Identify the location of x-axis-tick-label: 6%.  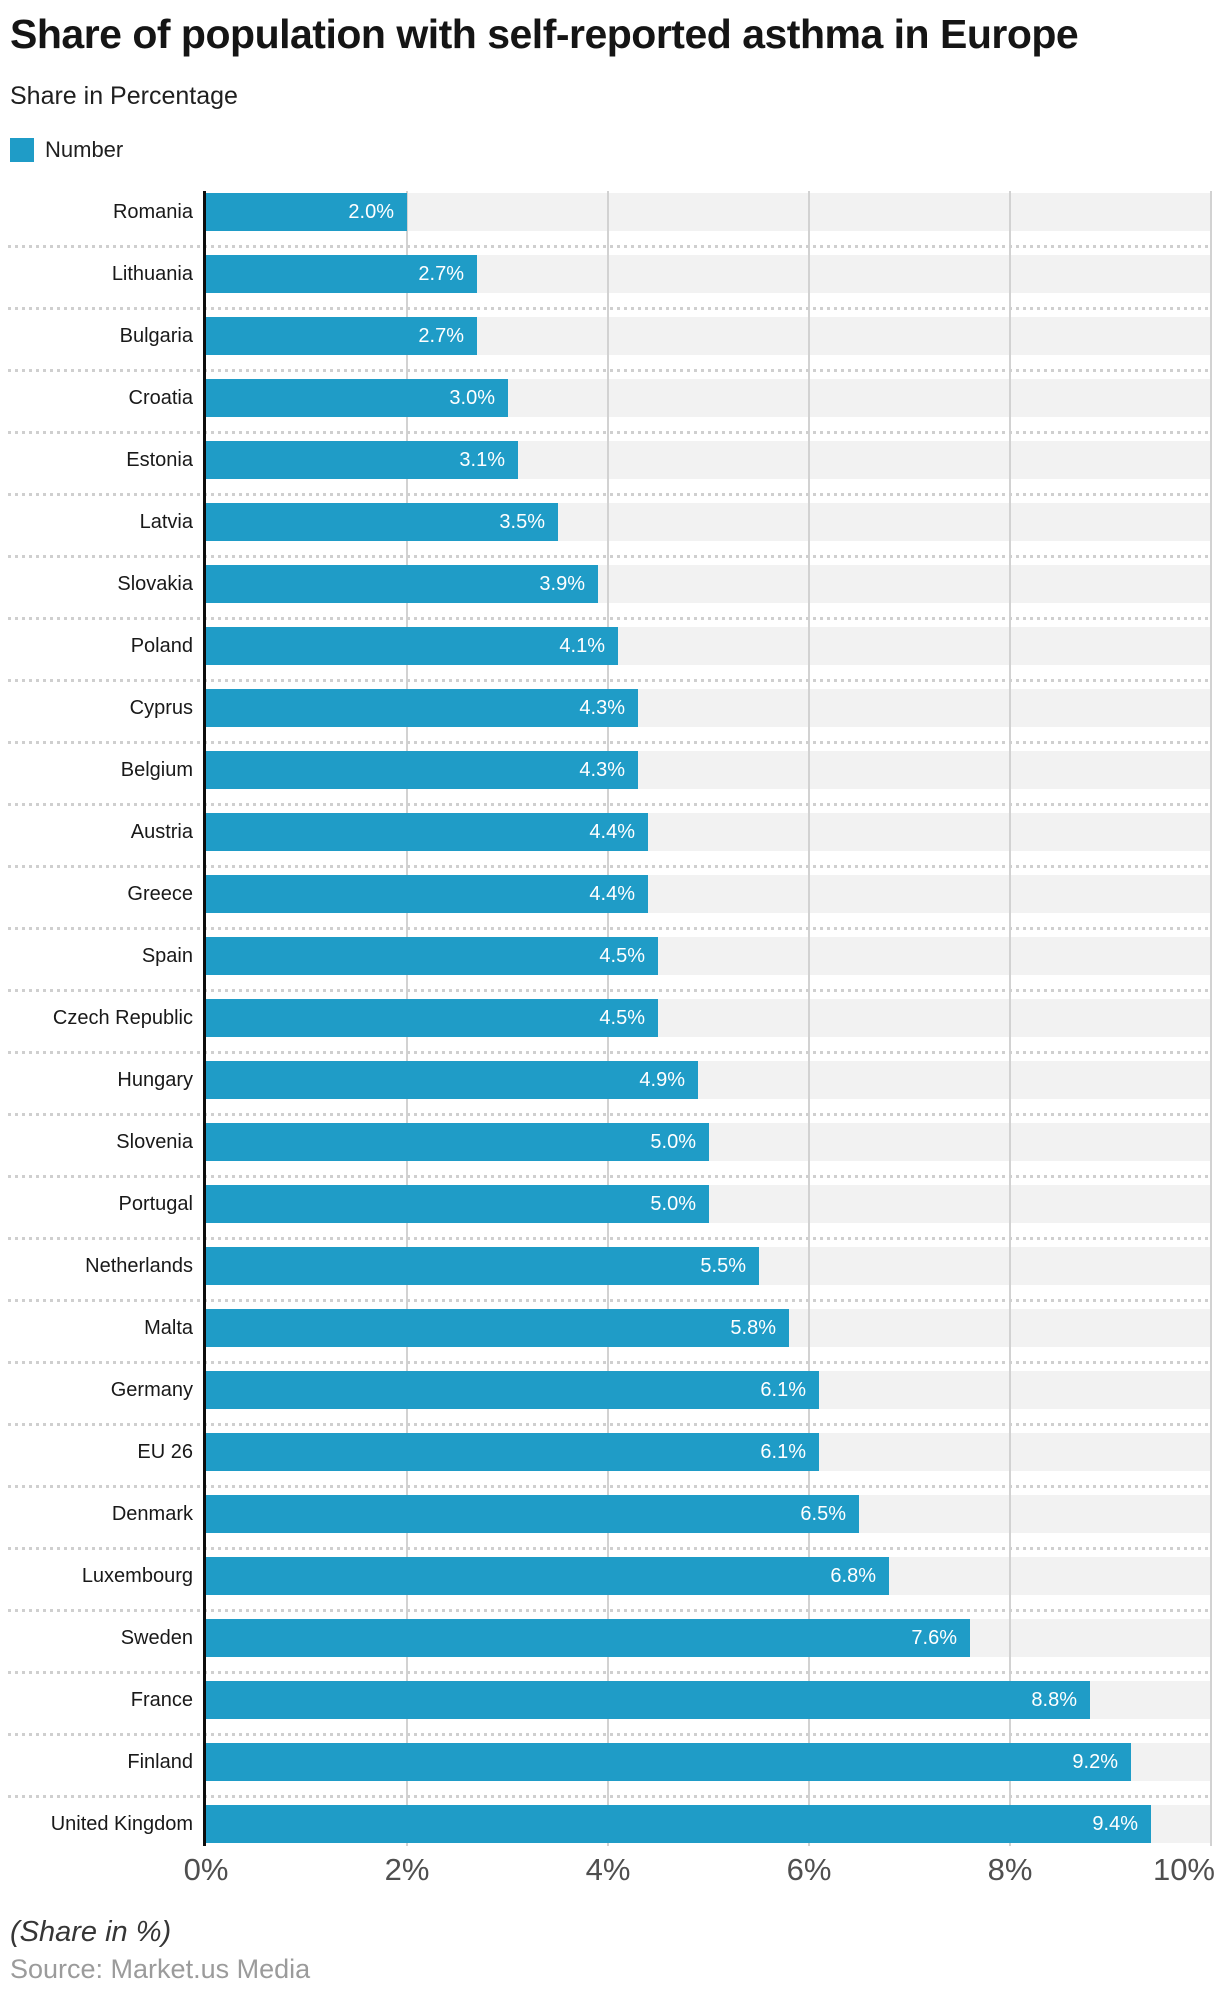
(809, 1869).